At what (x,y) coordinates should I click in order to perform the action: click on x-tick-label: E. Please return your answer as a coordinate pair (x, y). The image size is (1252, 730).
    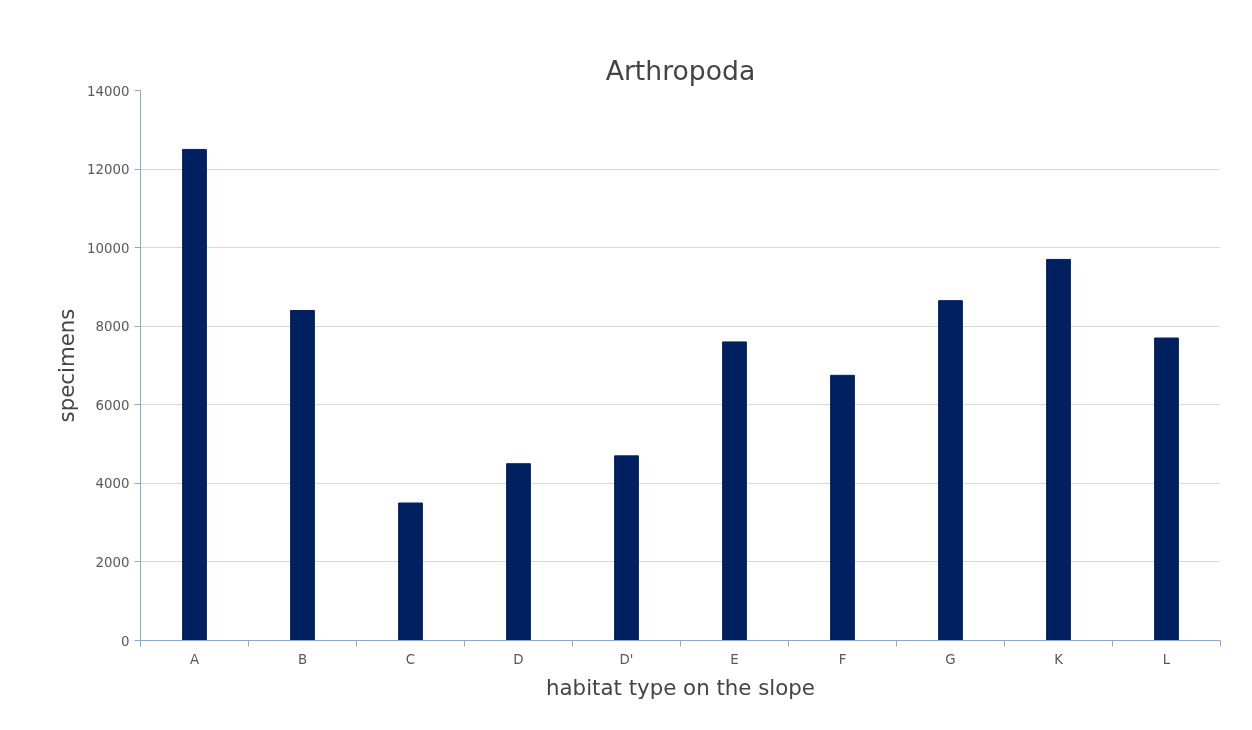
    Looking at the image, I should click on (734, 659).